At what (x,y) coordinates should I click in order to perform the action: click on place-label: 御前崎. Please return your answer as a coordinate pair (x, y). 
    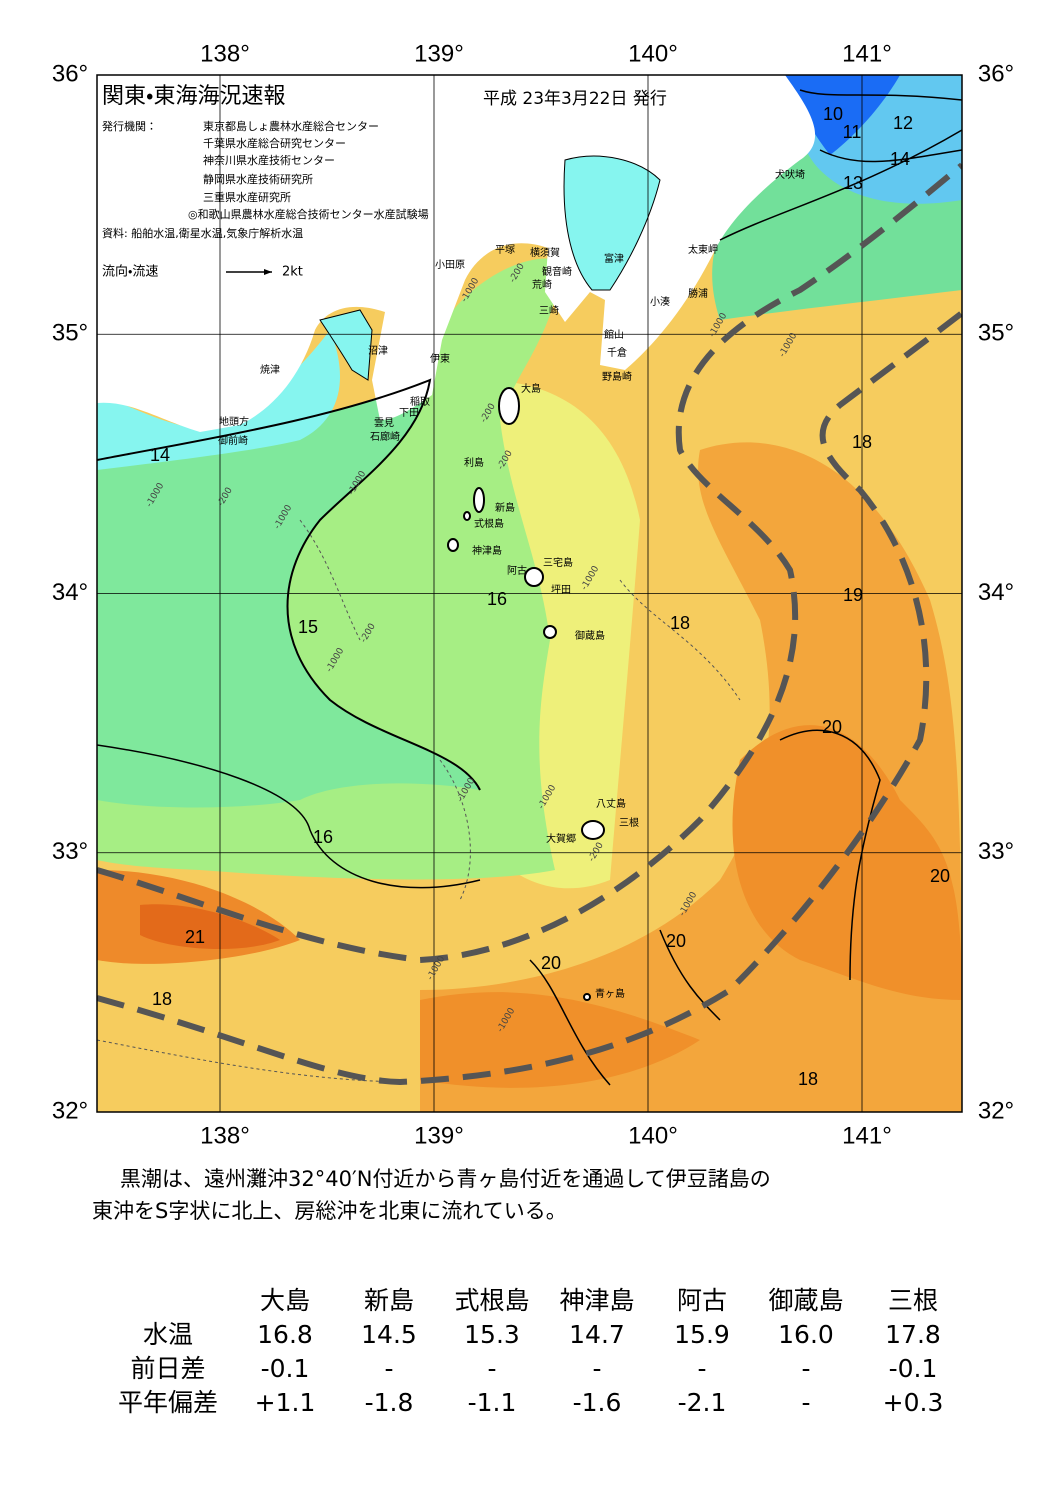
    Looking at the image, I should click on (233, 440).